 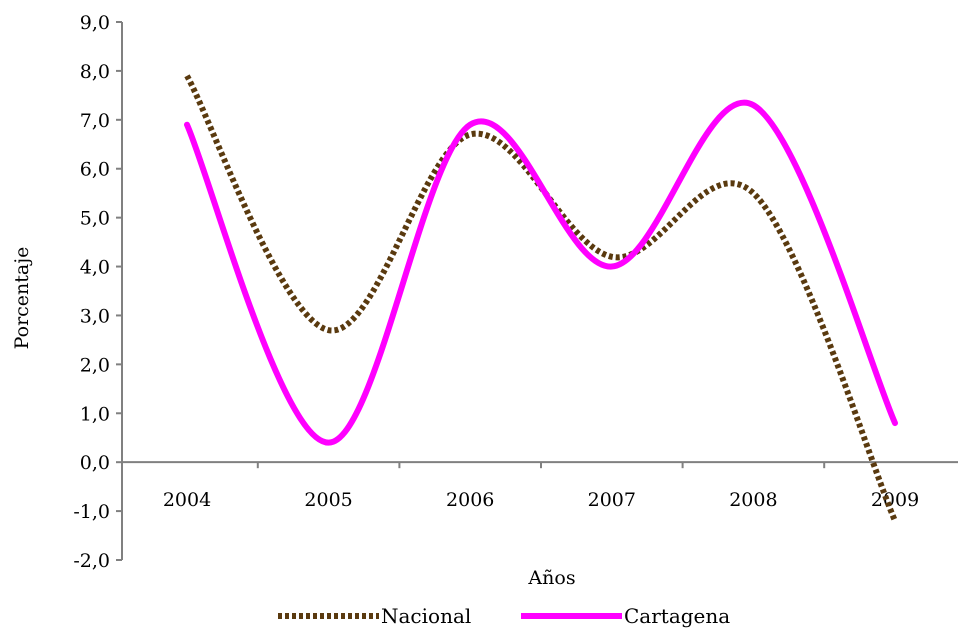 I want to click on y-tick-label: 1,0, so click(x=95, y=414).